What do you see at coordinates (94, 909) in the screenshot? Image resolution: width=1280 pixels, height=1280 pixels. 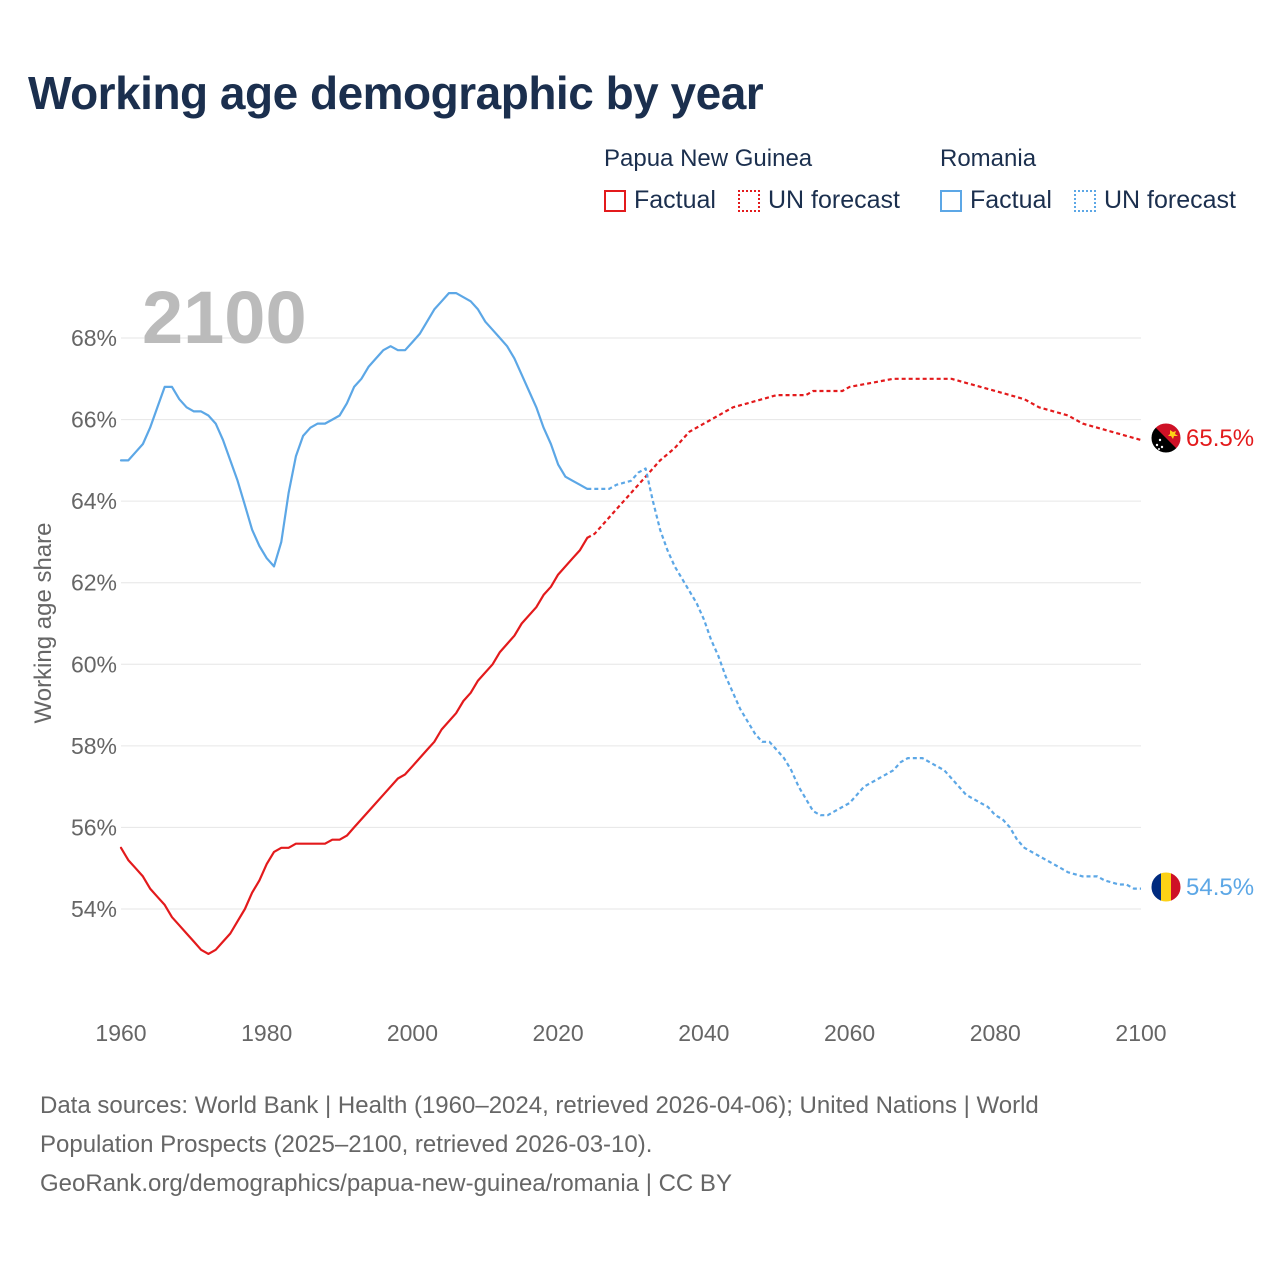 I see `y-tick-label: 54%` at bounding box center [94, 909].